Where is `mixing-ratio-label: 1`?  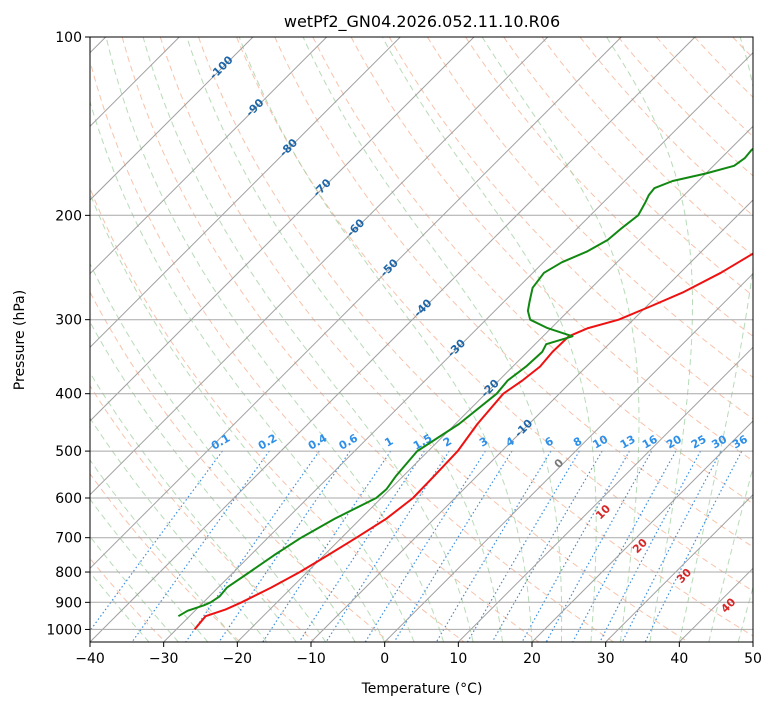
mixing-ratio-label: 1 is located at coordinates (388, 442).